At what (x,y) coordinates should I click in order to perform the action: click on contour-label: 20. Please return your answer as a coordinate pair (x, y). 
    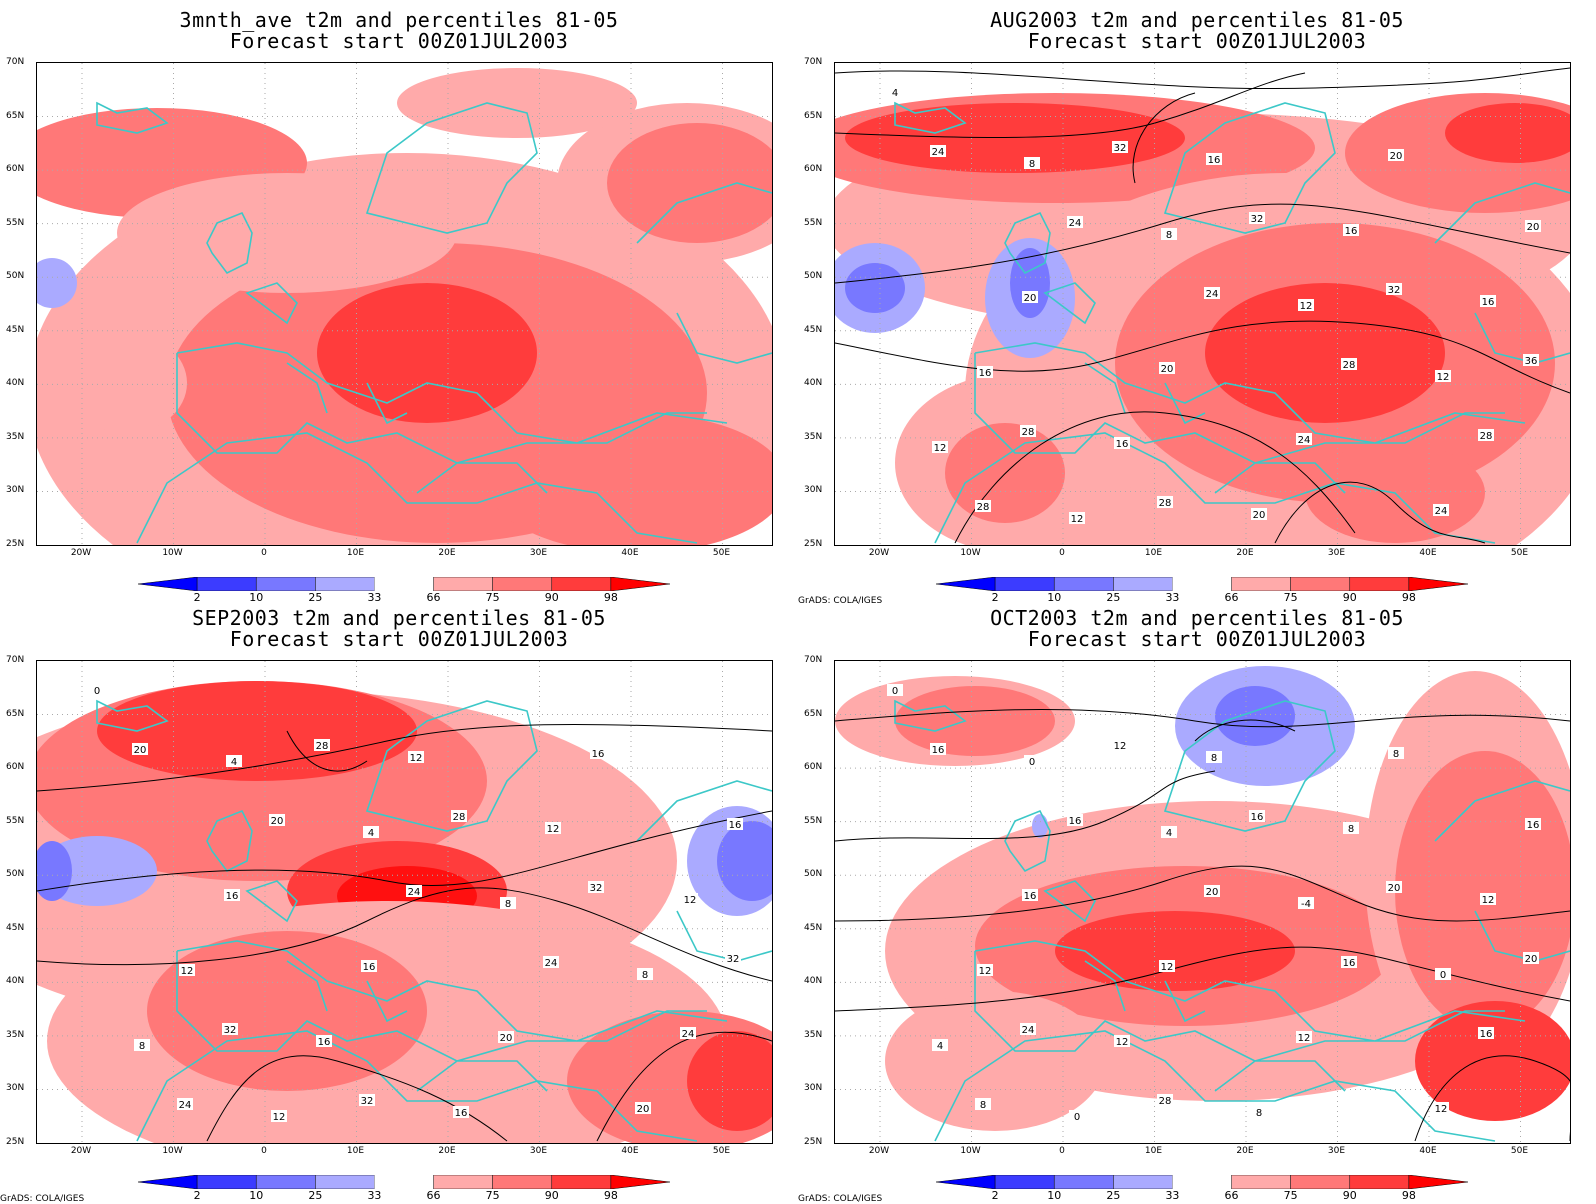
    Looking at the image, I should click on (1533, 227).